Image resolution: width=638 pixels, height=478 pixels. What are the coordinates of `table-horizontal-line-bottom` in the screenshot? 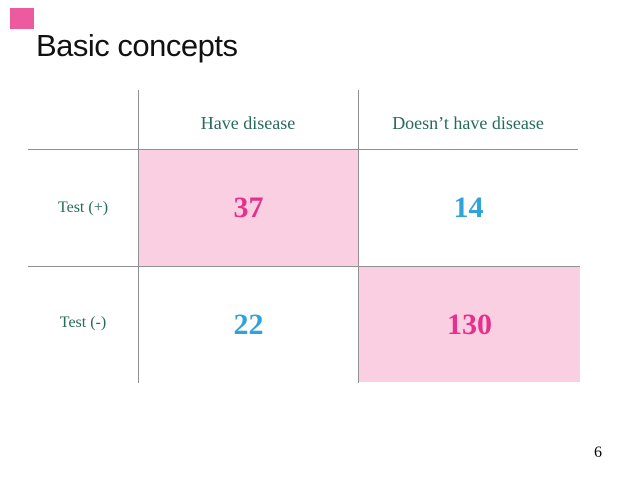 It's located at (304, 266).